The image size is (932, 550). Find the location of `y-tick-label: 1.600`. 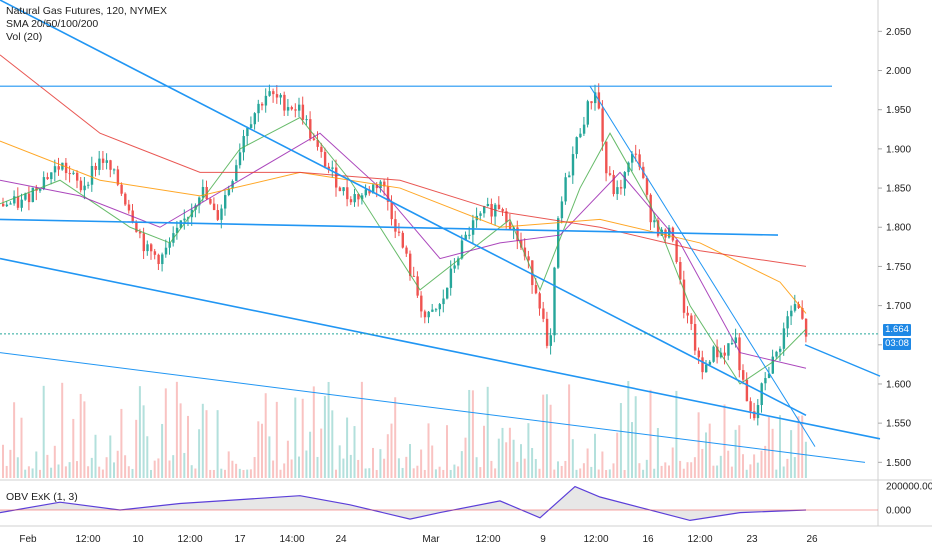

y-tick-label: 1.600 is located at coordinates (898, 384).